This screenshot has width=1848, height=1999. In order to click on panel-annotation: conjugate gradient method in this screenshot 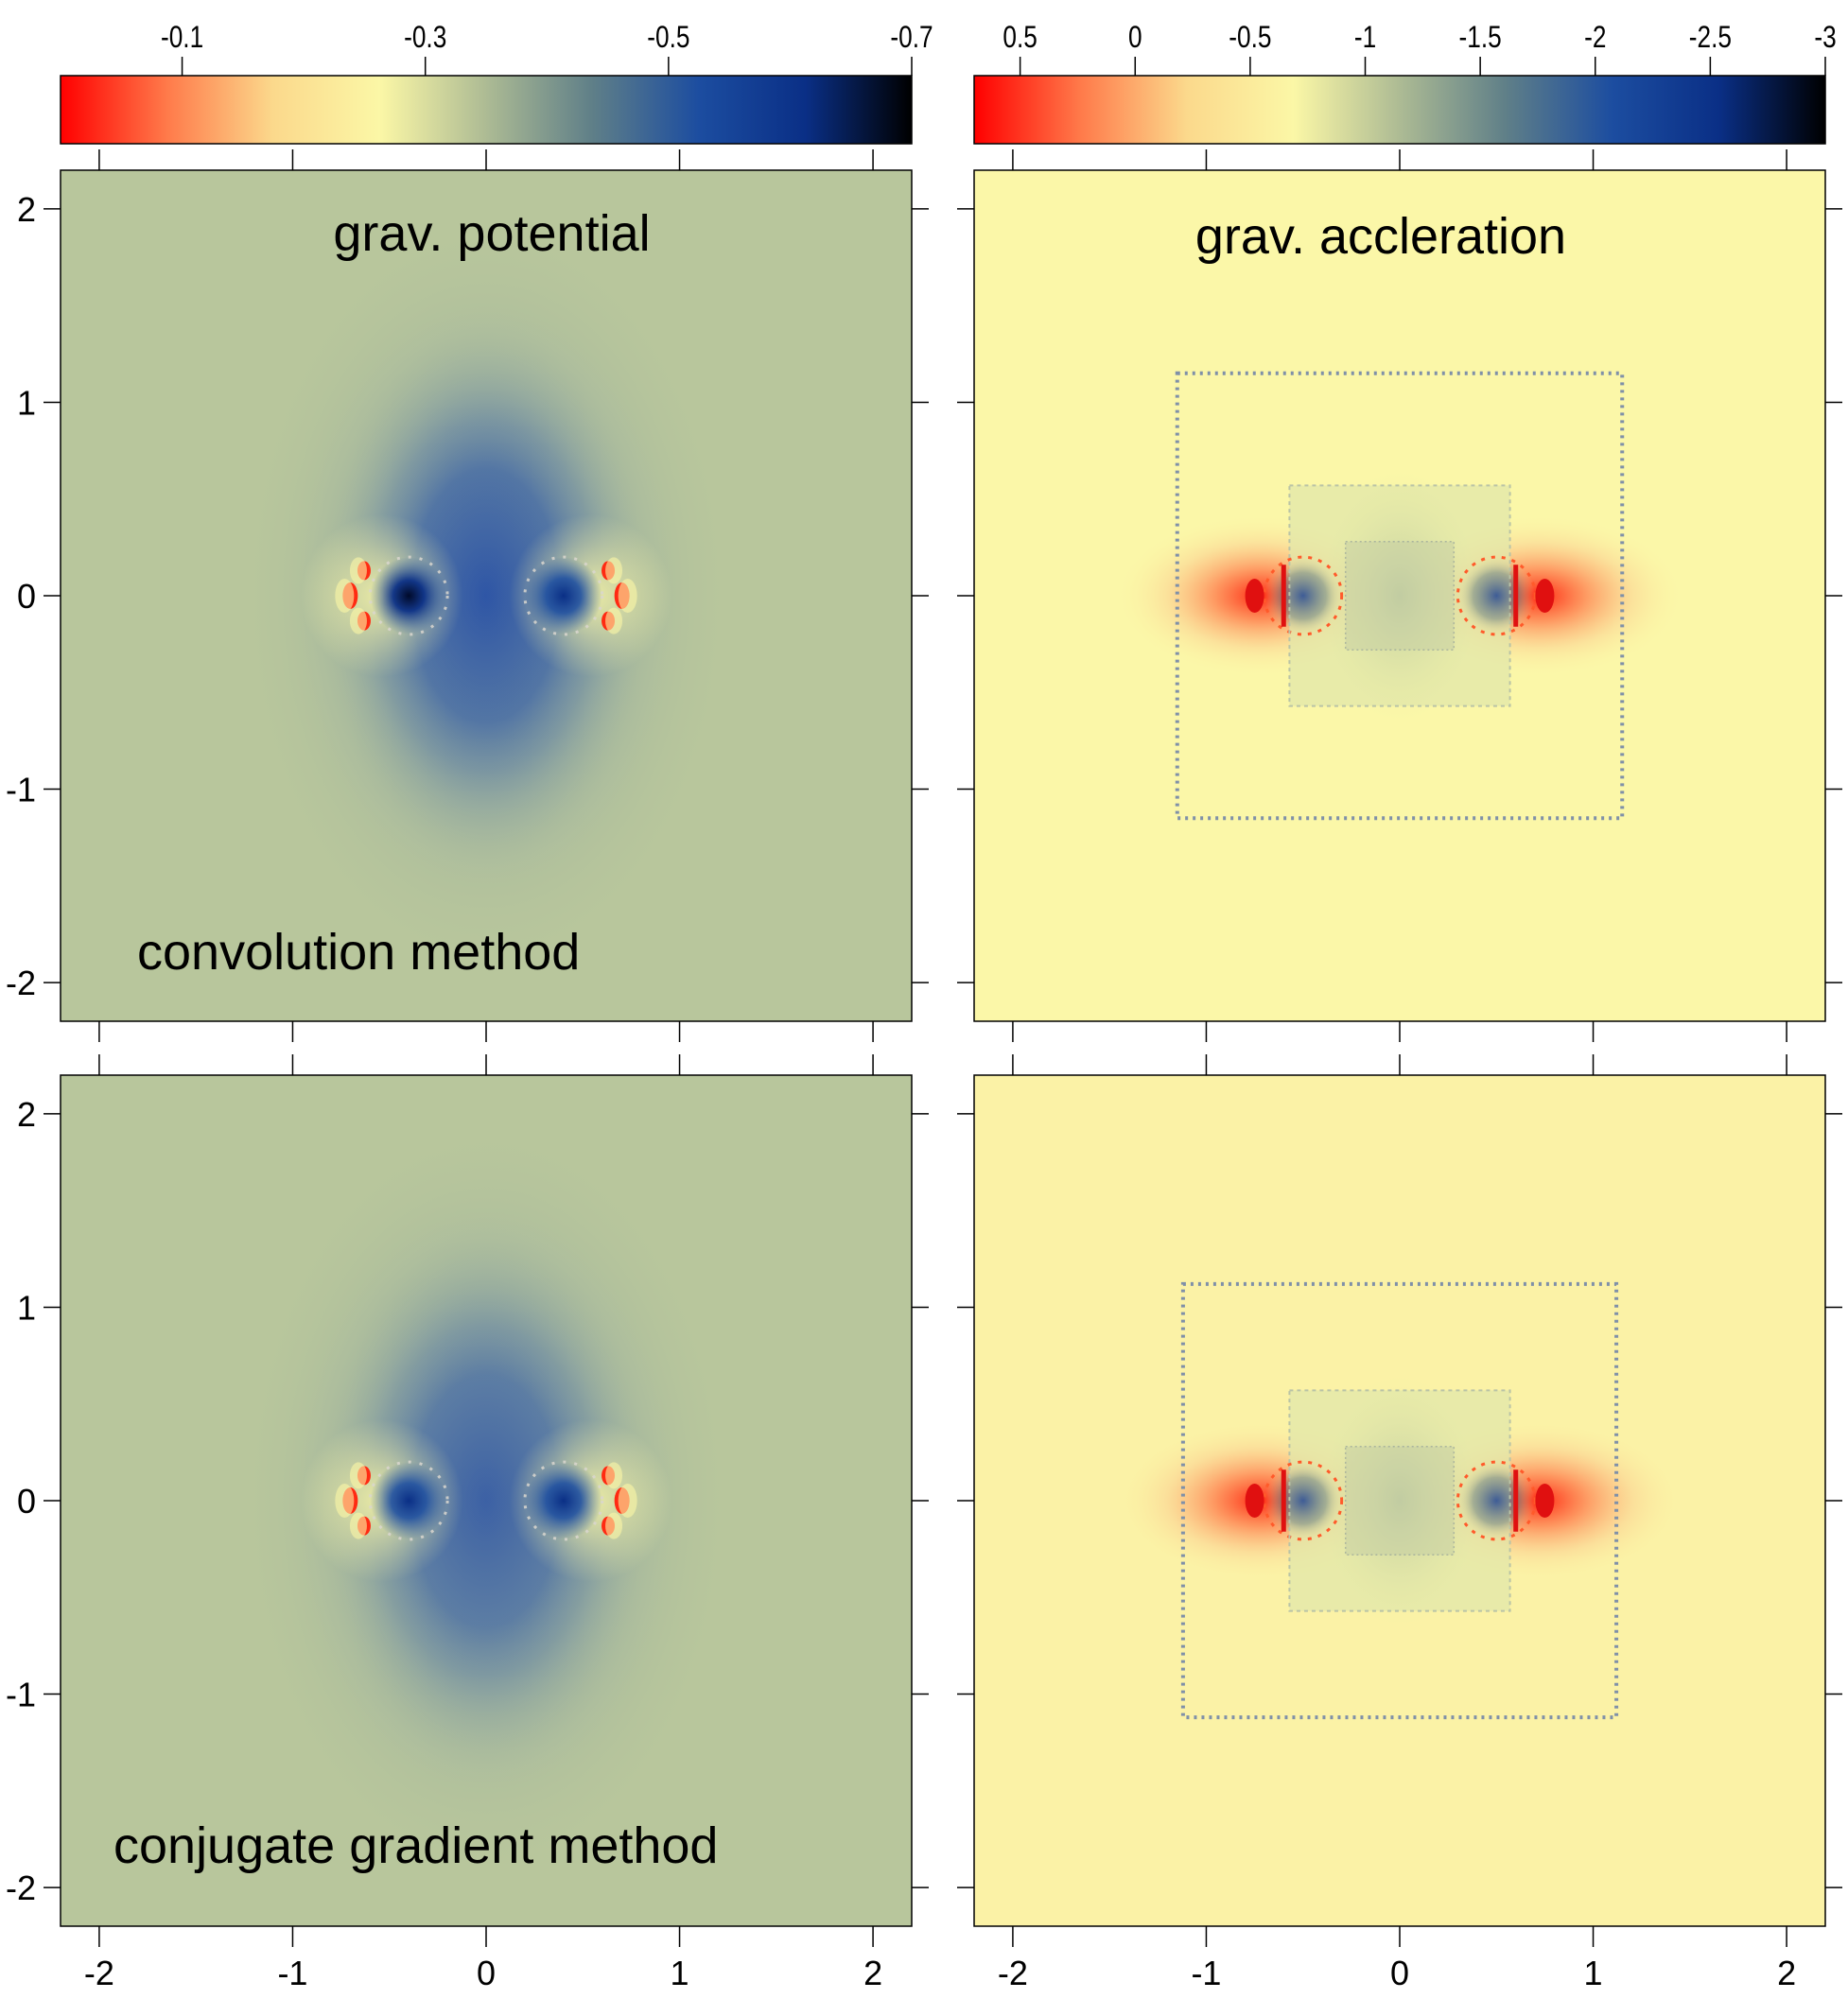, I will do `click(415, 1845)`.